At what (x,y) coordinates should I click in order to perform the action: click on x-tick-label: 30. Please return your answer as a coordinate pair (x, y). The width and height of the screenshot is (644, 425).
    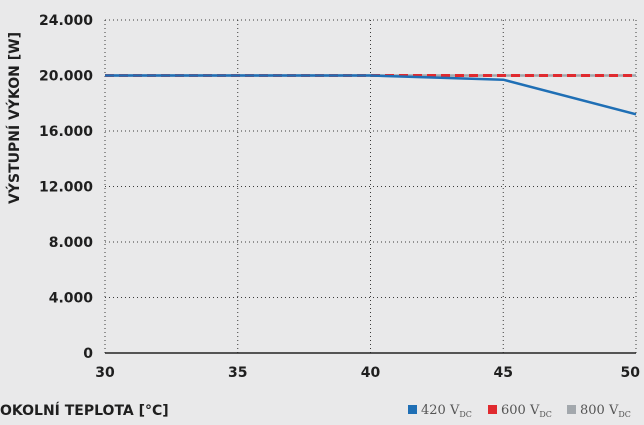
    Looking at the image, I should click on (105, 373).